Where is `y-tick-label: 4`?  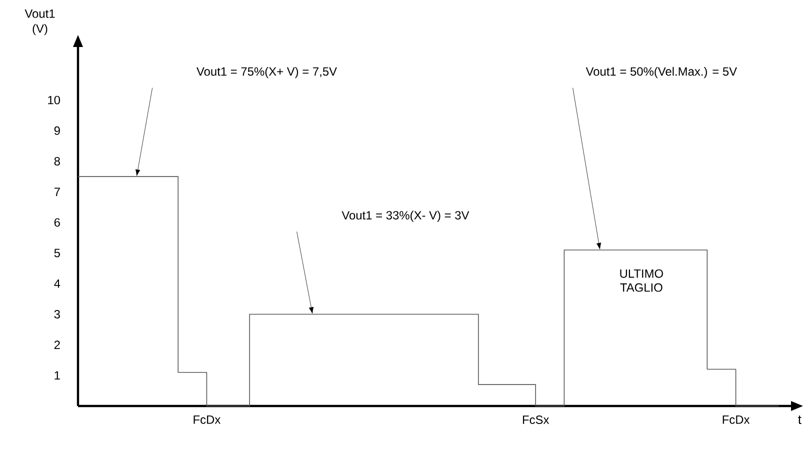
y-tick-label: 4 is located at coordinates (57, 284).